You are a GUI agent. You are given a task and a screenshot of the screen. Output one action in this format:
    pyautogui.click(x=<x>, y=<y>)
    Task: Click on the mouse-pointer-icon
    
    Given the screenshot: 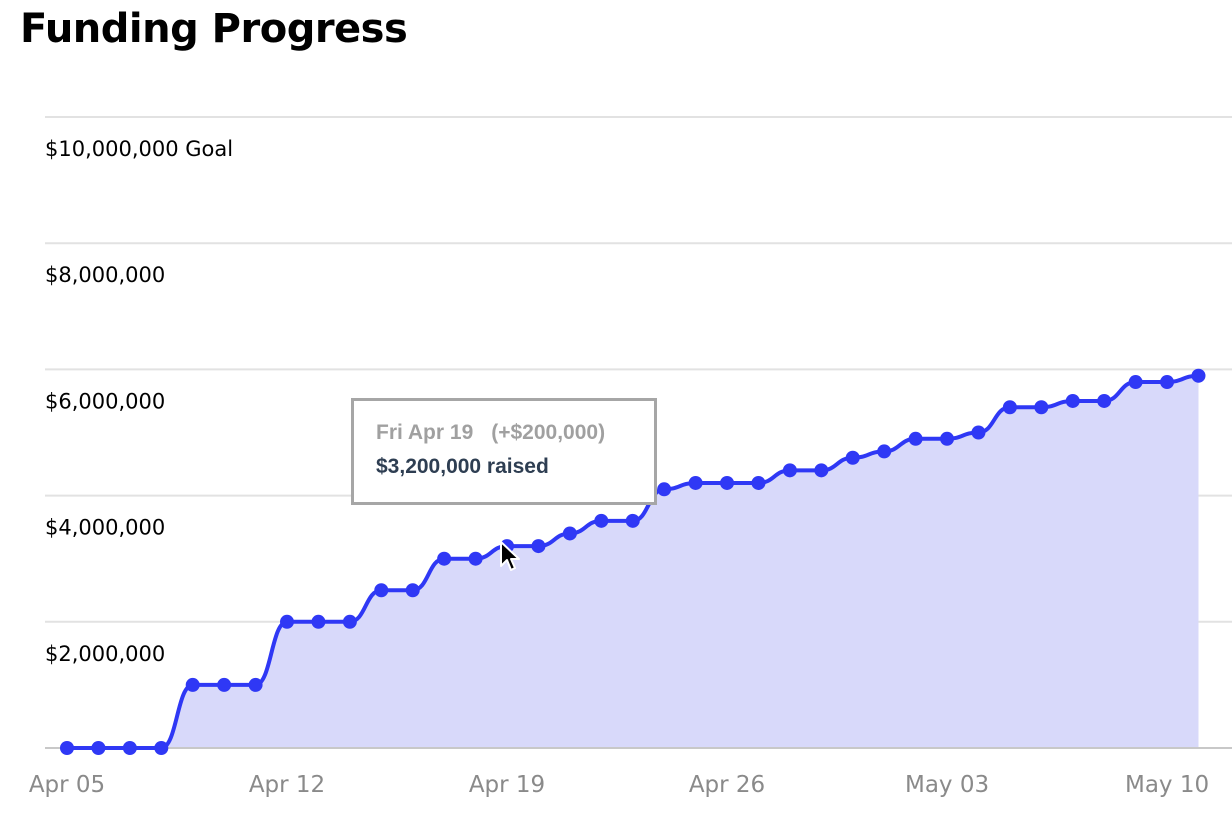 What is the action you would take?
    pyautogui.click(x=510, y=556)
    